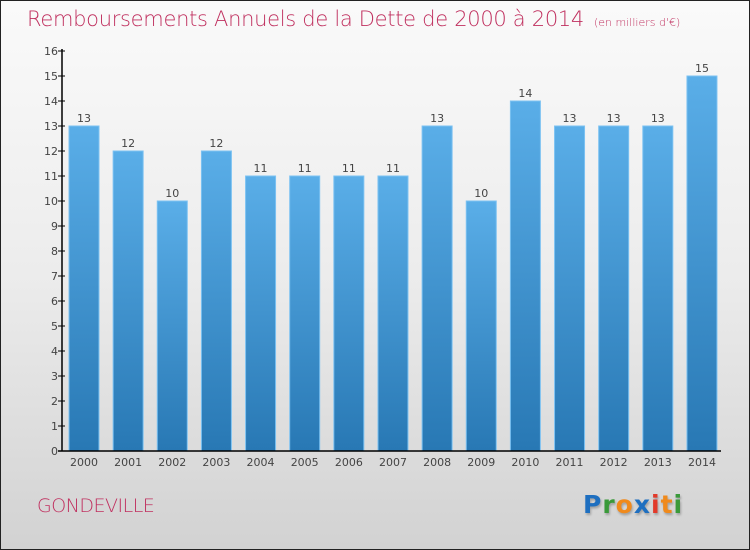 The height and width of the screenshot is (550, 750). Describe the element at coordinates (51, 151) in the screenshot. I see `y-tick-label-12: 12` at that location.